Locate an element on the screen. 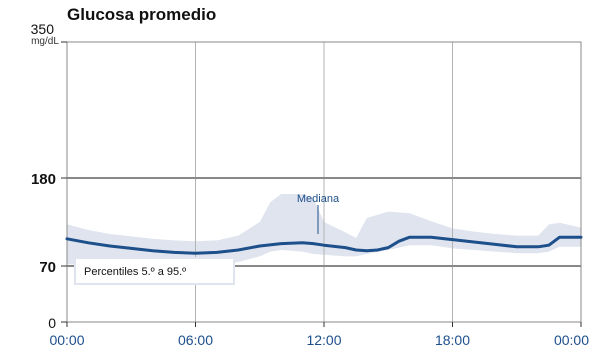  y-tick-label-350: 350 is located at coordinates (43, 29).